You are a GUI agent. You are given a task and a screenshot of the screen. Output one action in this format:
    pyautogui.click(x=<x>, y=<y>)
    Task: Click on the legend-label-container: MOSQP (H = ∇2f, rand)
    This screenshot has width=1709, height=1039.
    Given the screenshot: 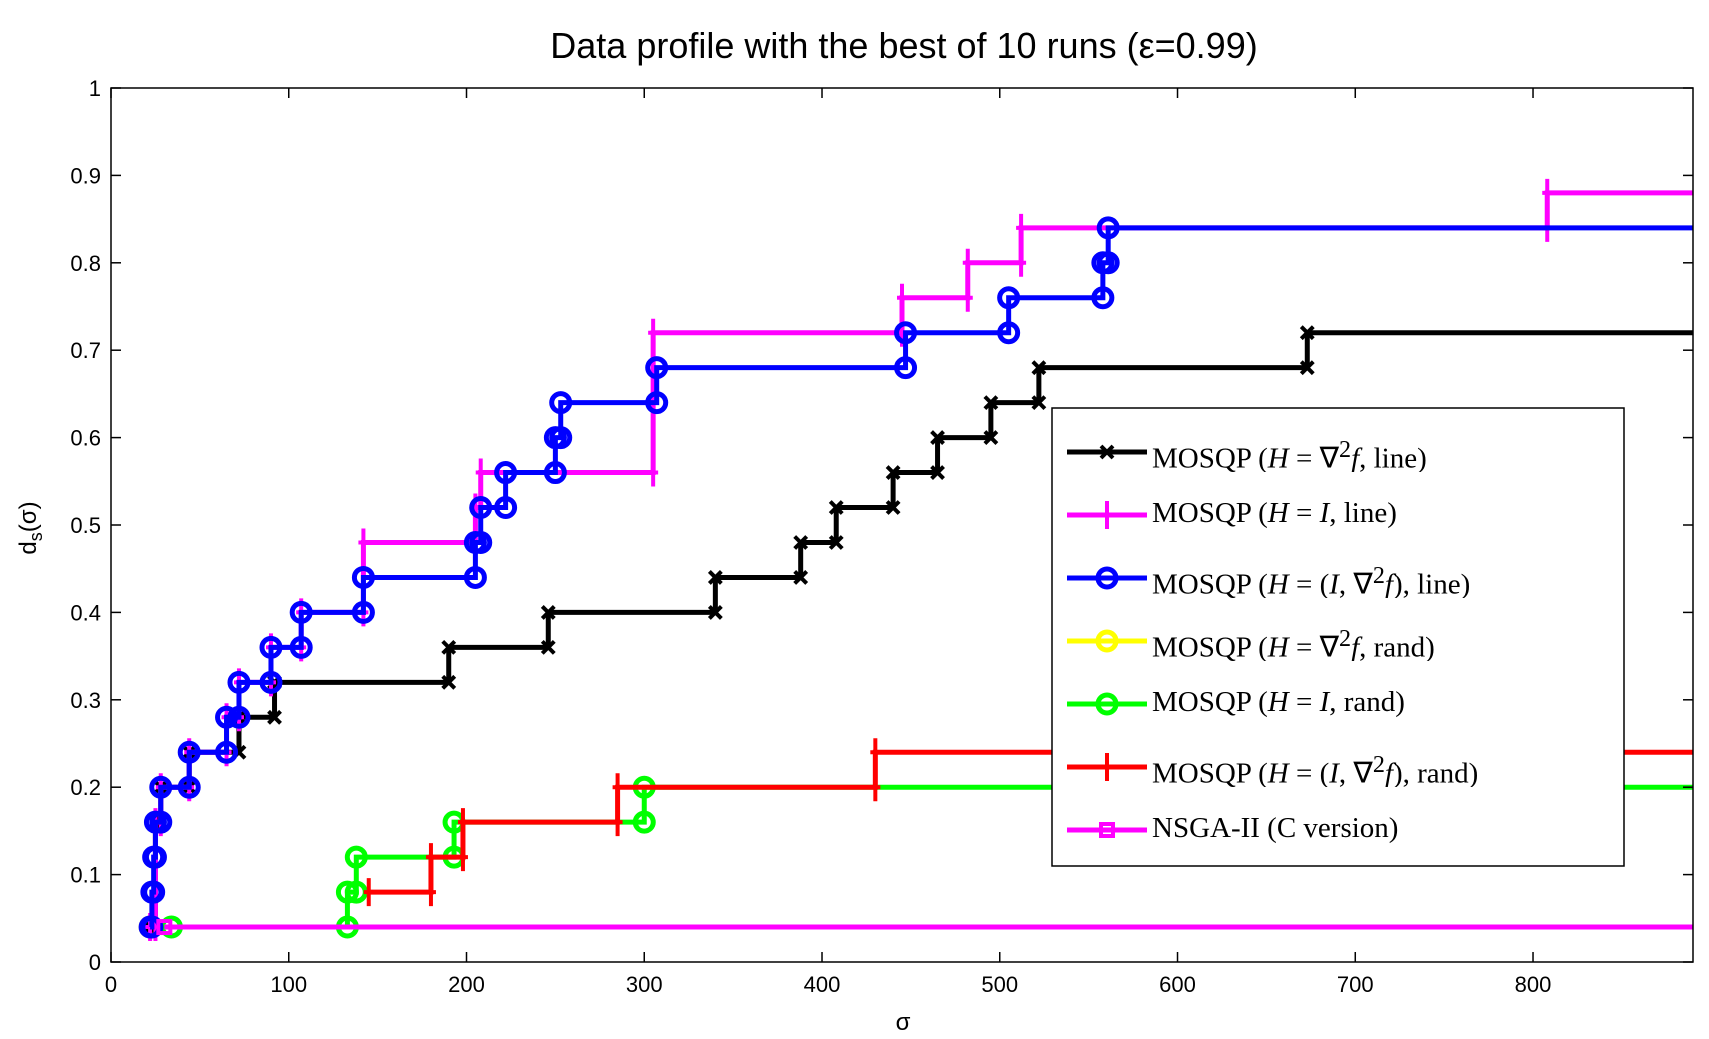 What is the action you would take?
    pyautogui.click(x=1293, y=643)
    